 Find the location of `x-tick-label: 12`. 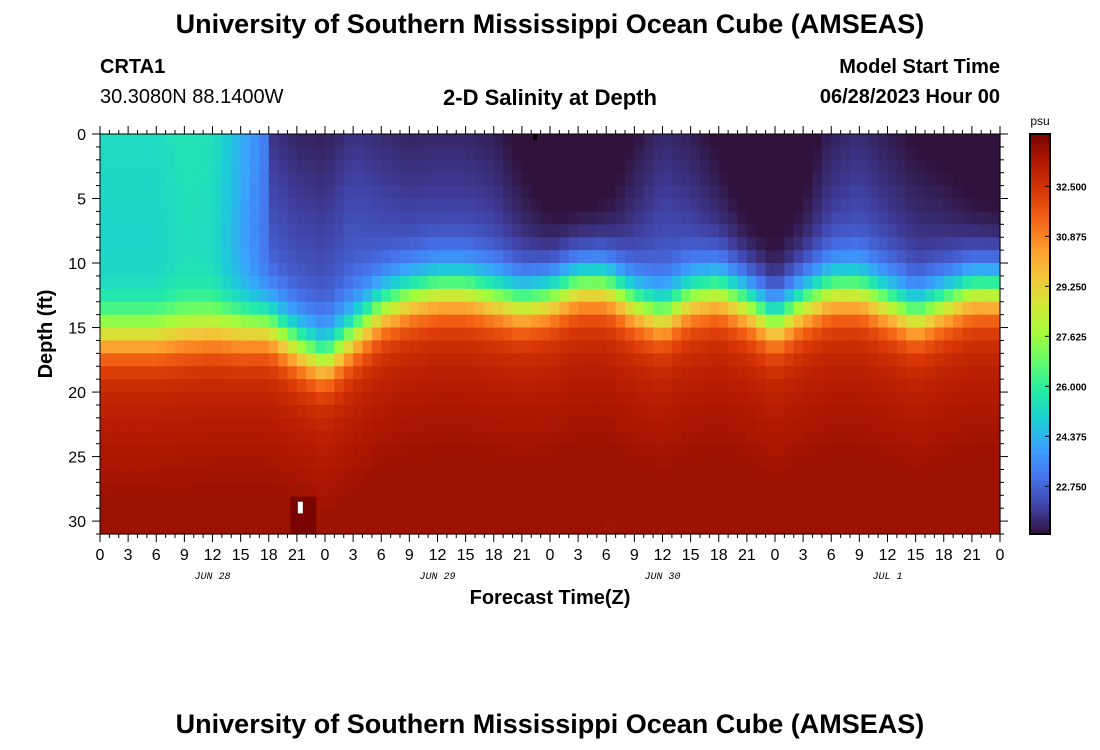

x-tick-label: 12 is located at coordinates (438, 555).